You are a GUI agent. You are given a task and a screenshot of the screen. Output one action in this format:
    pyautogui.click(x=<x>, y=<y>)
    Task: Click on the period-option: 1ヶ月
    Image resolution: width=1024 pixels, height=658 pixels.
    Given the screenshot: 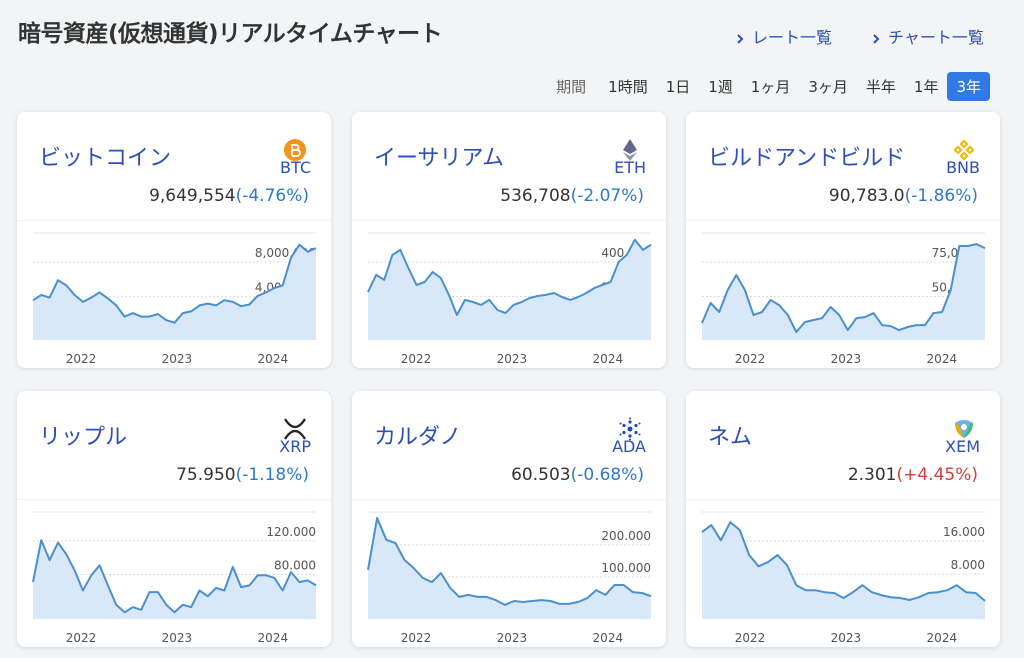 What is the action you would take?
    pyautogui.click(x=770, y=87)
    